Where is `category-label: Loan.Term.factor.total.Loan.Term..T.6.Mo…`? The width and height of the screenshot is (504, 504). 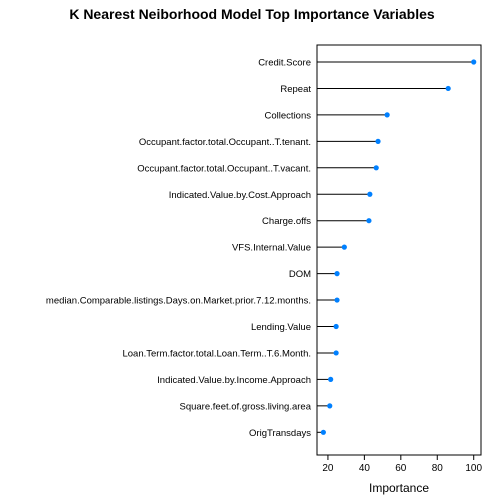 category-label: Loan.Term.factor.total.Loan.Term..T.6.Mo… is located at coordinates (216, 353).